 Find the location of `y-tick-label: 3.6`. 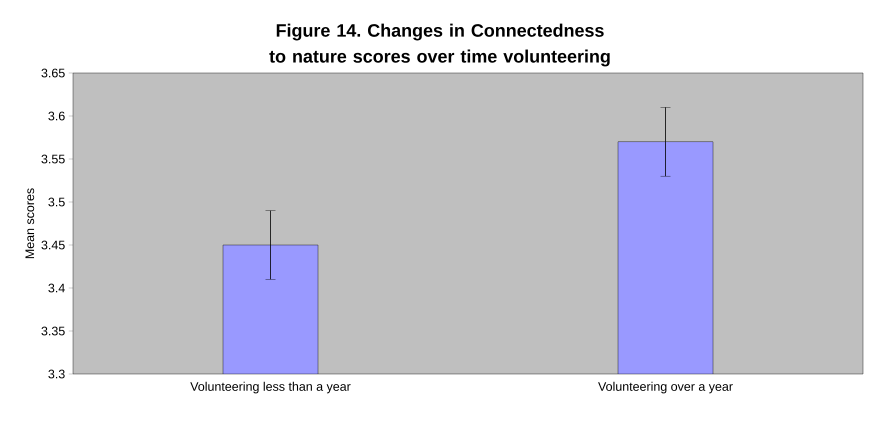

y-tick-label: 3.6 is located at coordinates (56, 116).